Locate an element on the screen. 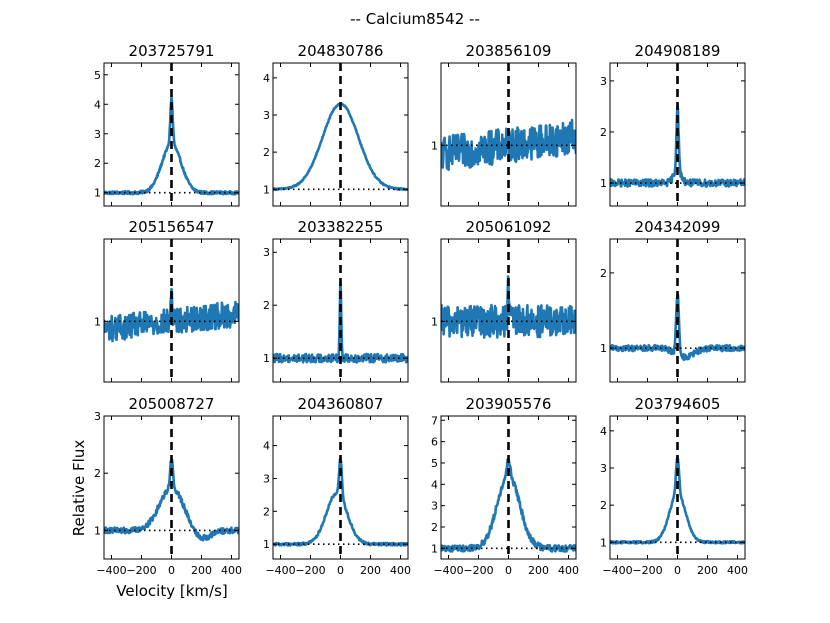 Image resolution: width=830 pixels, height=623 pixels. panel-title: 203382255 is located at coordinates (341, 227).